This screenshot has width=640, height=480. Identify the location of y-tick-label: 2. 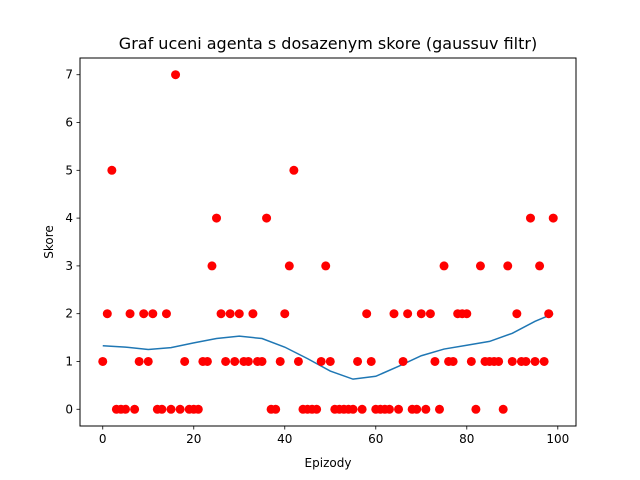
(69, 314).